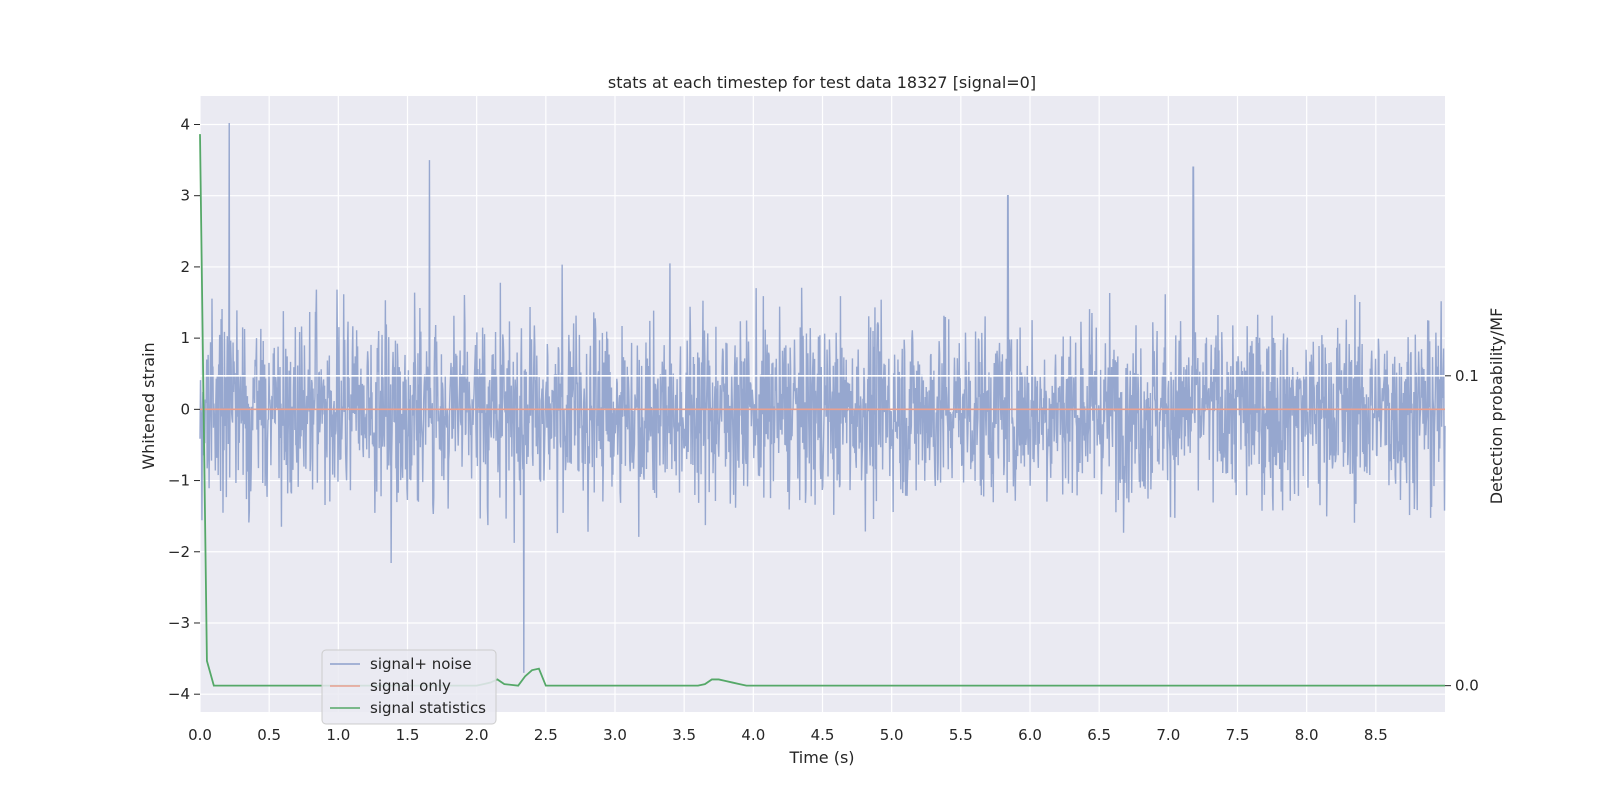 The height and width of the screenshot is (800, 1600). I want to click on y-tick-label: 0, so click(185, 409).